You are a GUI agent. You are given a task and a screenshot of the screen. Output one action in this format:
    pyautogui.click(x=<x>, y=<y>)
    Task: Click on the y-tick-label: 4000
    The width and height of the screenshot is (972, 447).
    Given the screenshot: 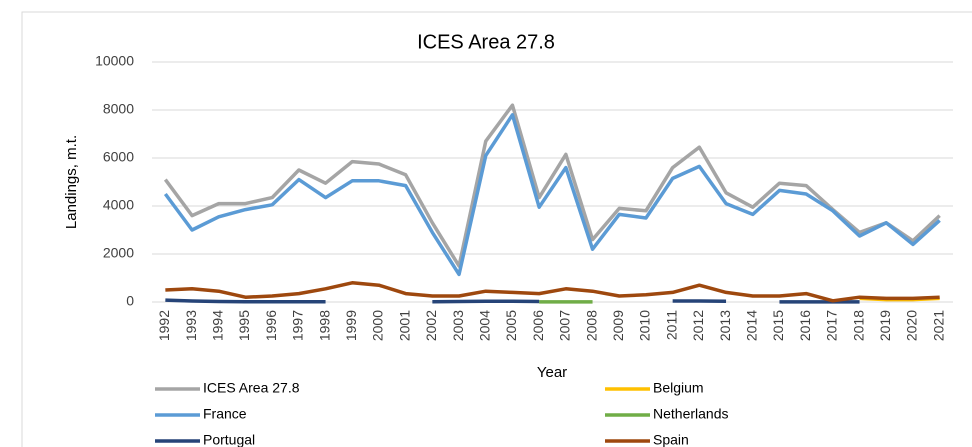 What is the action you would take?
    pyautogui.click(x=118, y=205)
    